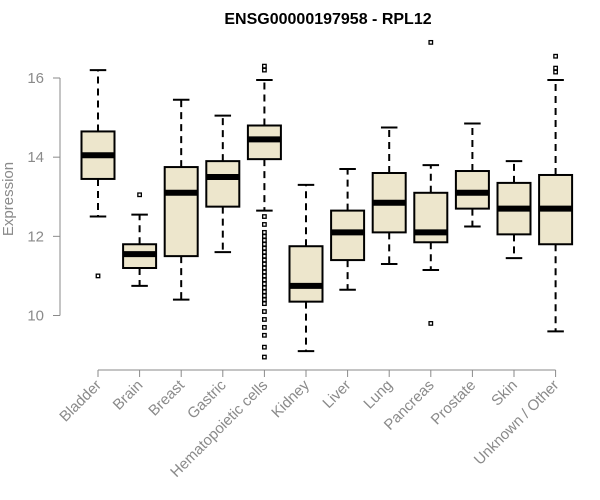 The image size is (600, 500). Describe the element at coordinates (290, 398) in the screenshot. I see `x-tick-label: Kidney` at that location.